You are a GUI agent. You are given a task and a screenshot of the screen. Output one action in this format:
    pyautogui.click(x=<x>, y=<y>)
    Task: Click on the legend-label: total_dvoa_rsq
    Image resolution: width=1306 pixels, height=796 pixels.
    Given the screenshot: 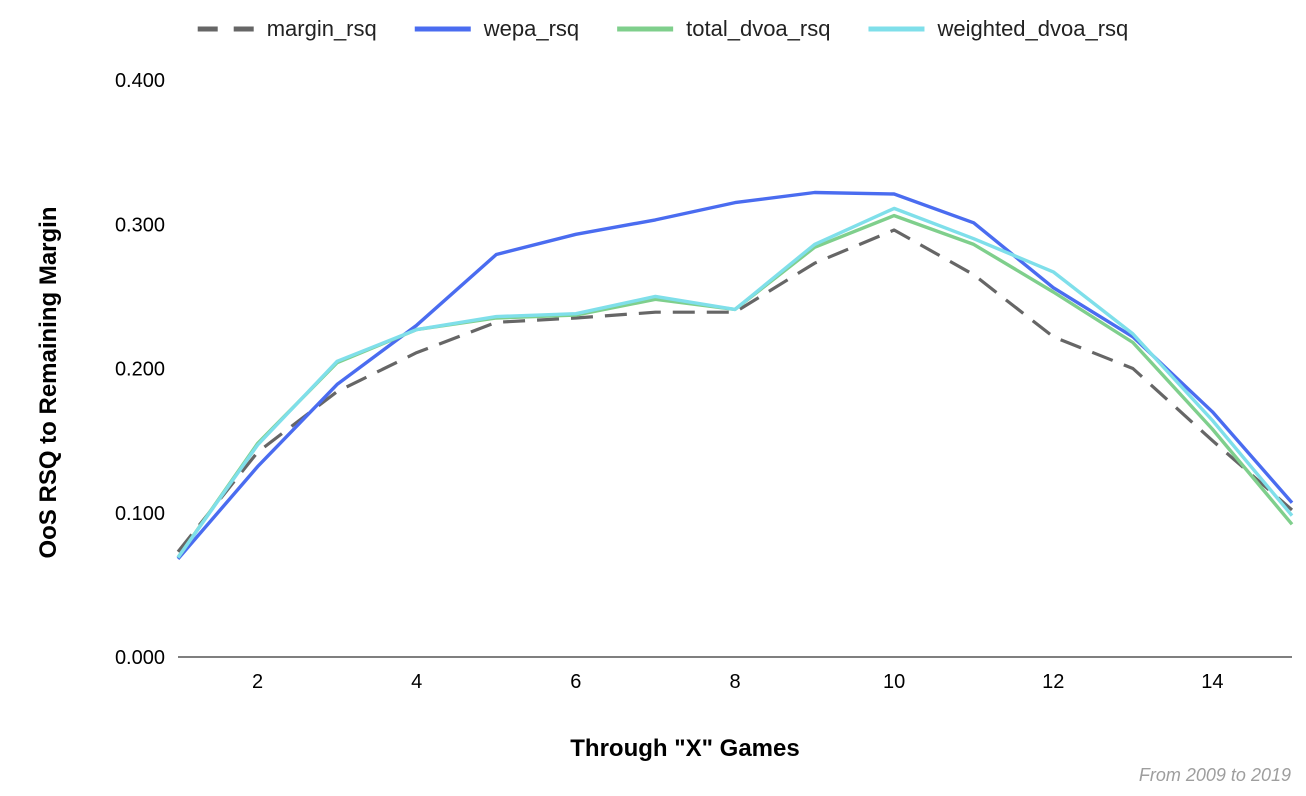 What is the action you would take?
    pyautogui.click(x=758, y=28)
    